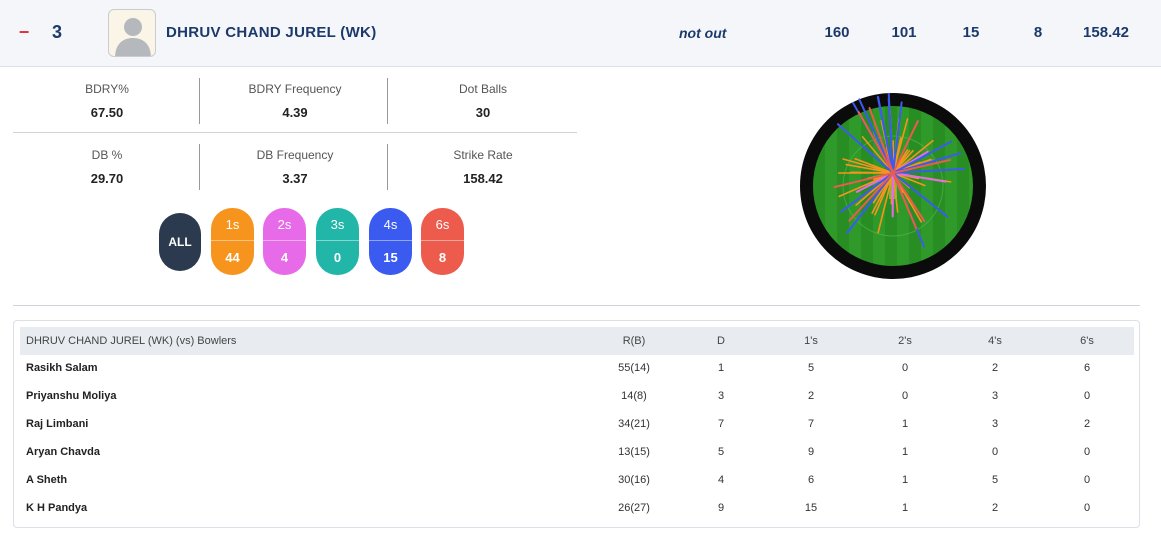  I want to click on dismissal-status: not out, so click(703, 33).